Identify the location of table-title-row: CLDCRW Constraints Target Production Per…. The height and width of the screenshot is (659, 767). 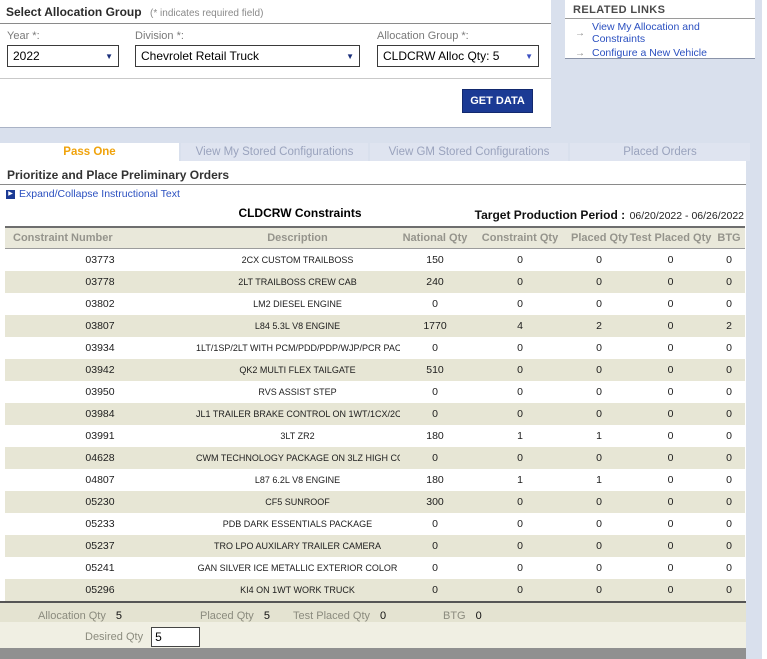
(373, 213).